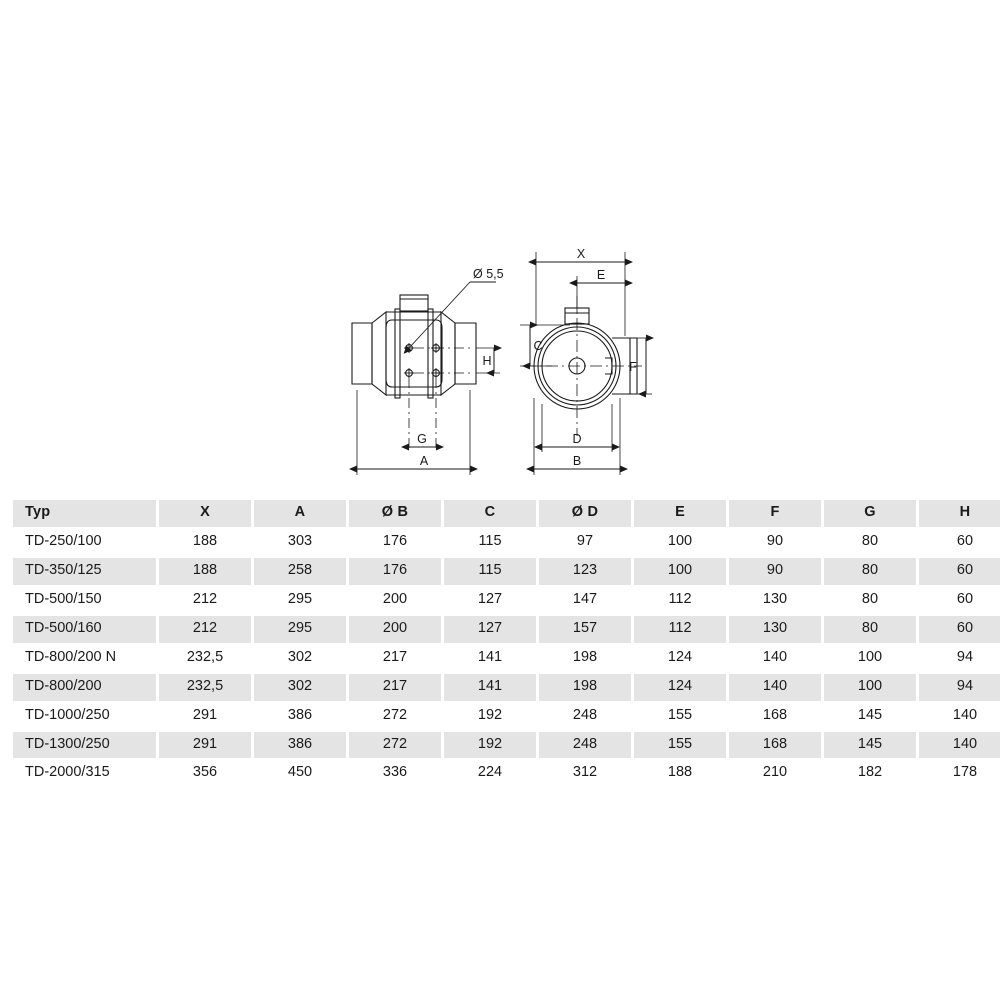 The image size is (1000, 1000). Describe the element at coordinates (422, 415) in the screenshot. I see `dimension-g` at that location.